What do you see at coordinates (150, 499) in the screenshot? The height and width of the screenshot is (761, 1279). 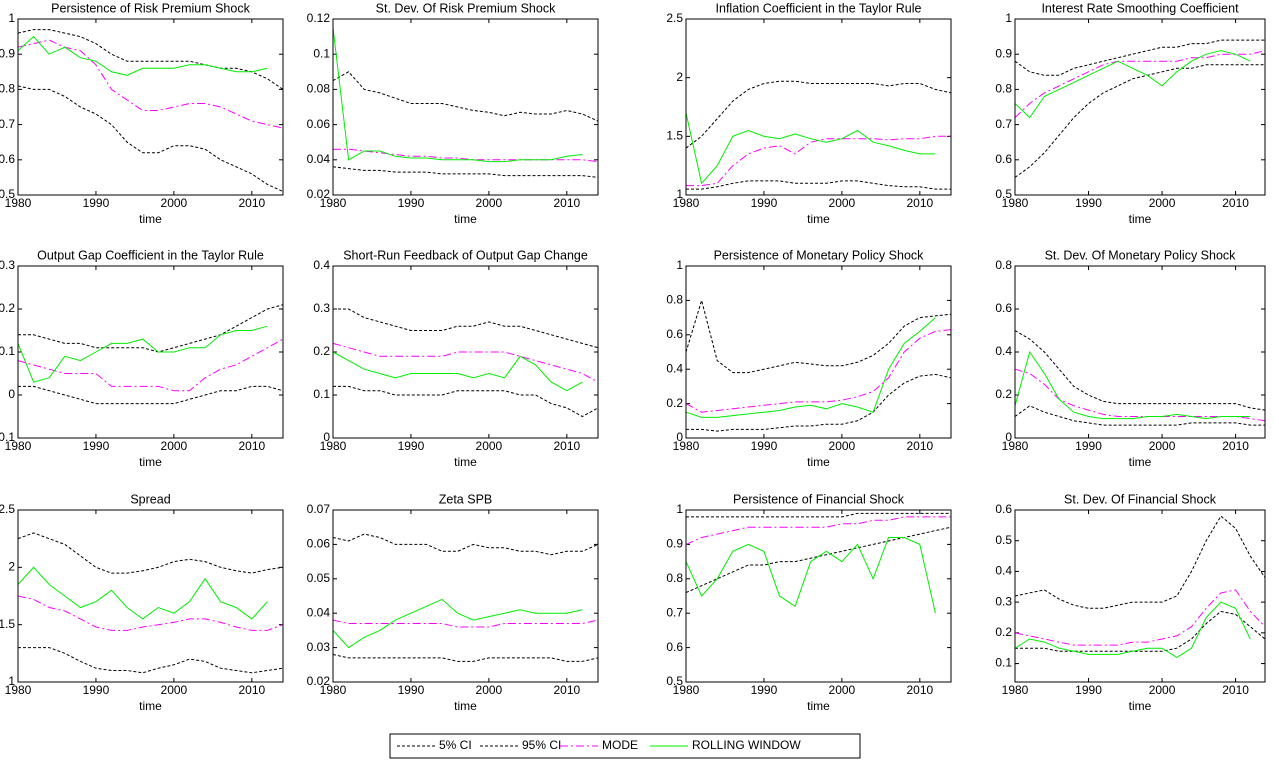 I see `chart-title: Spread` at bounding box center [150, 499].